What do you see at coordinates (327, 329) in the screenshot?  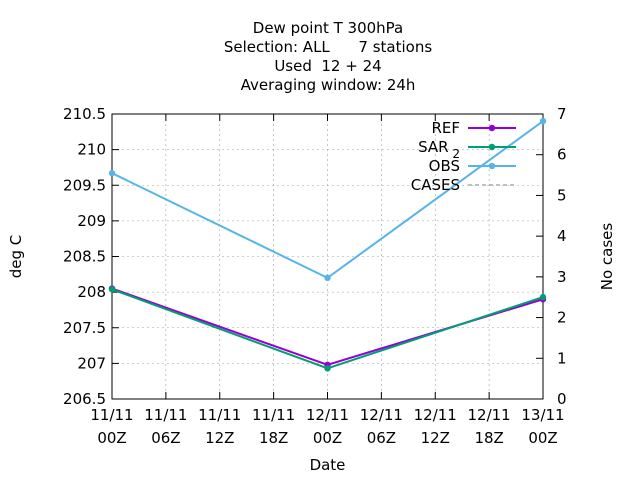 I see `series-line-sar` at bounding box center [327, 329].